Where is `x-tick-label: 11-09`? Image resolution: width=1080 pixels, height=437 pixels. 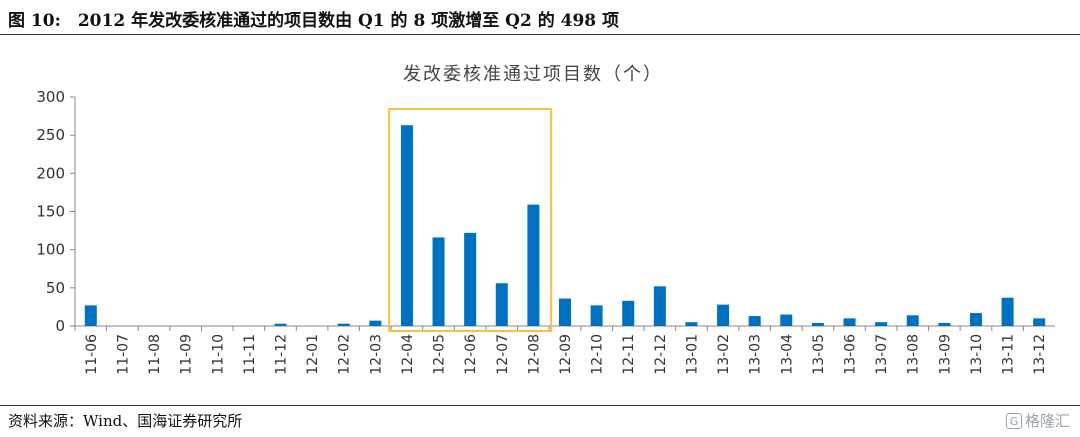 x-tick-label: 11-09 is located at coordinates (187, 354).